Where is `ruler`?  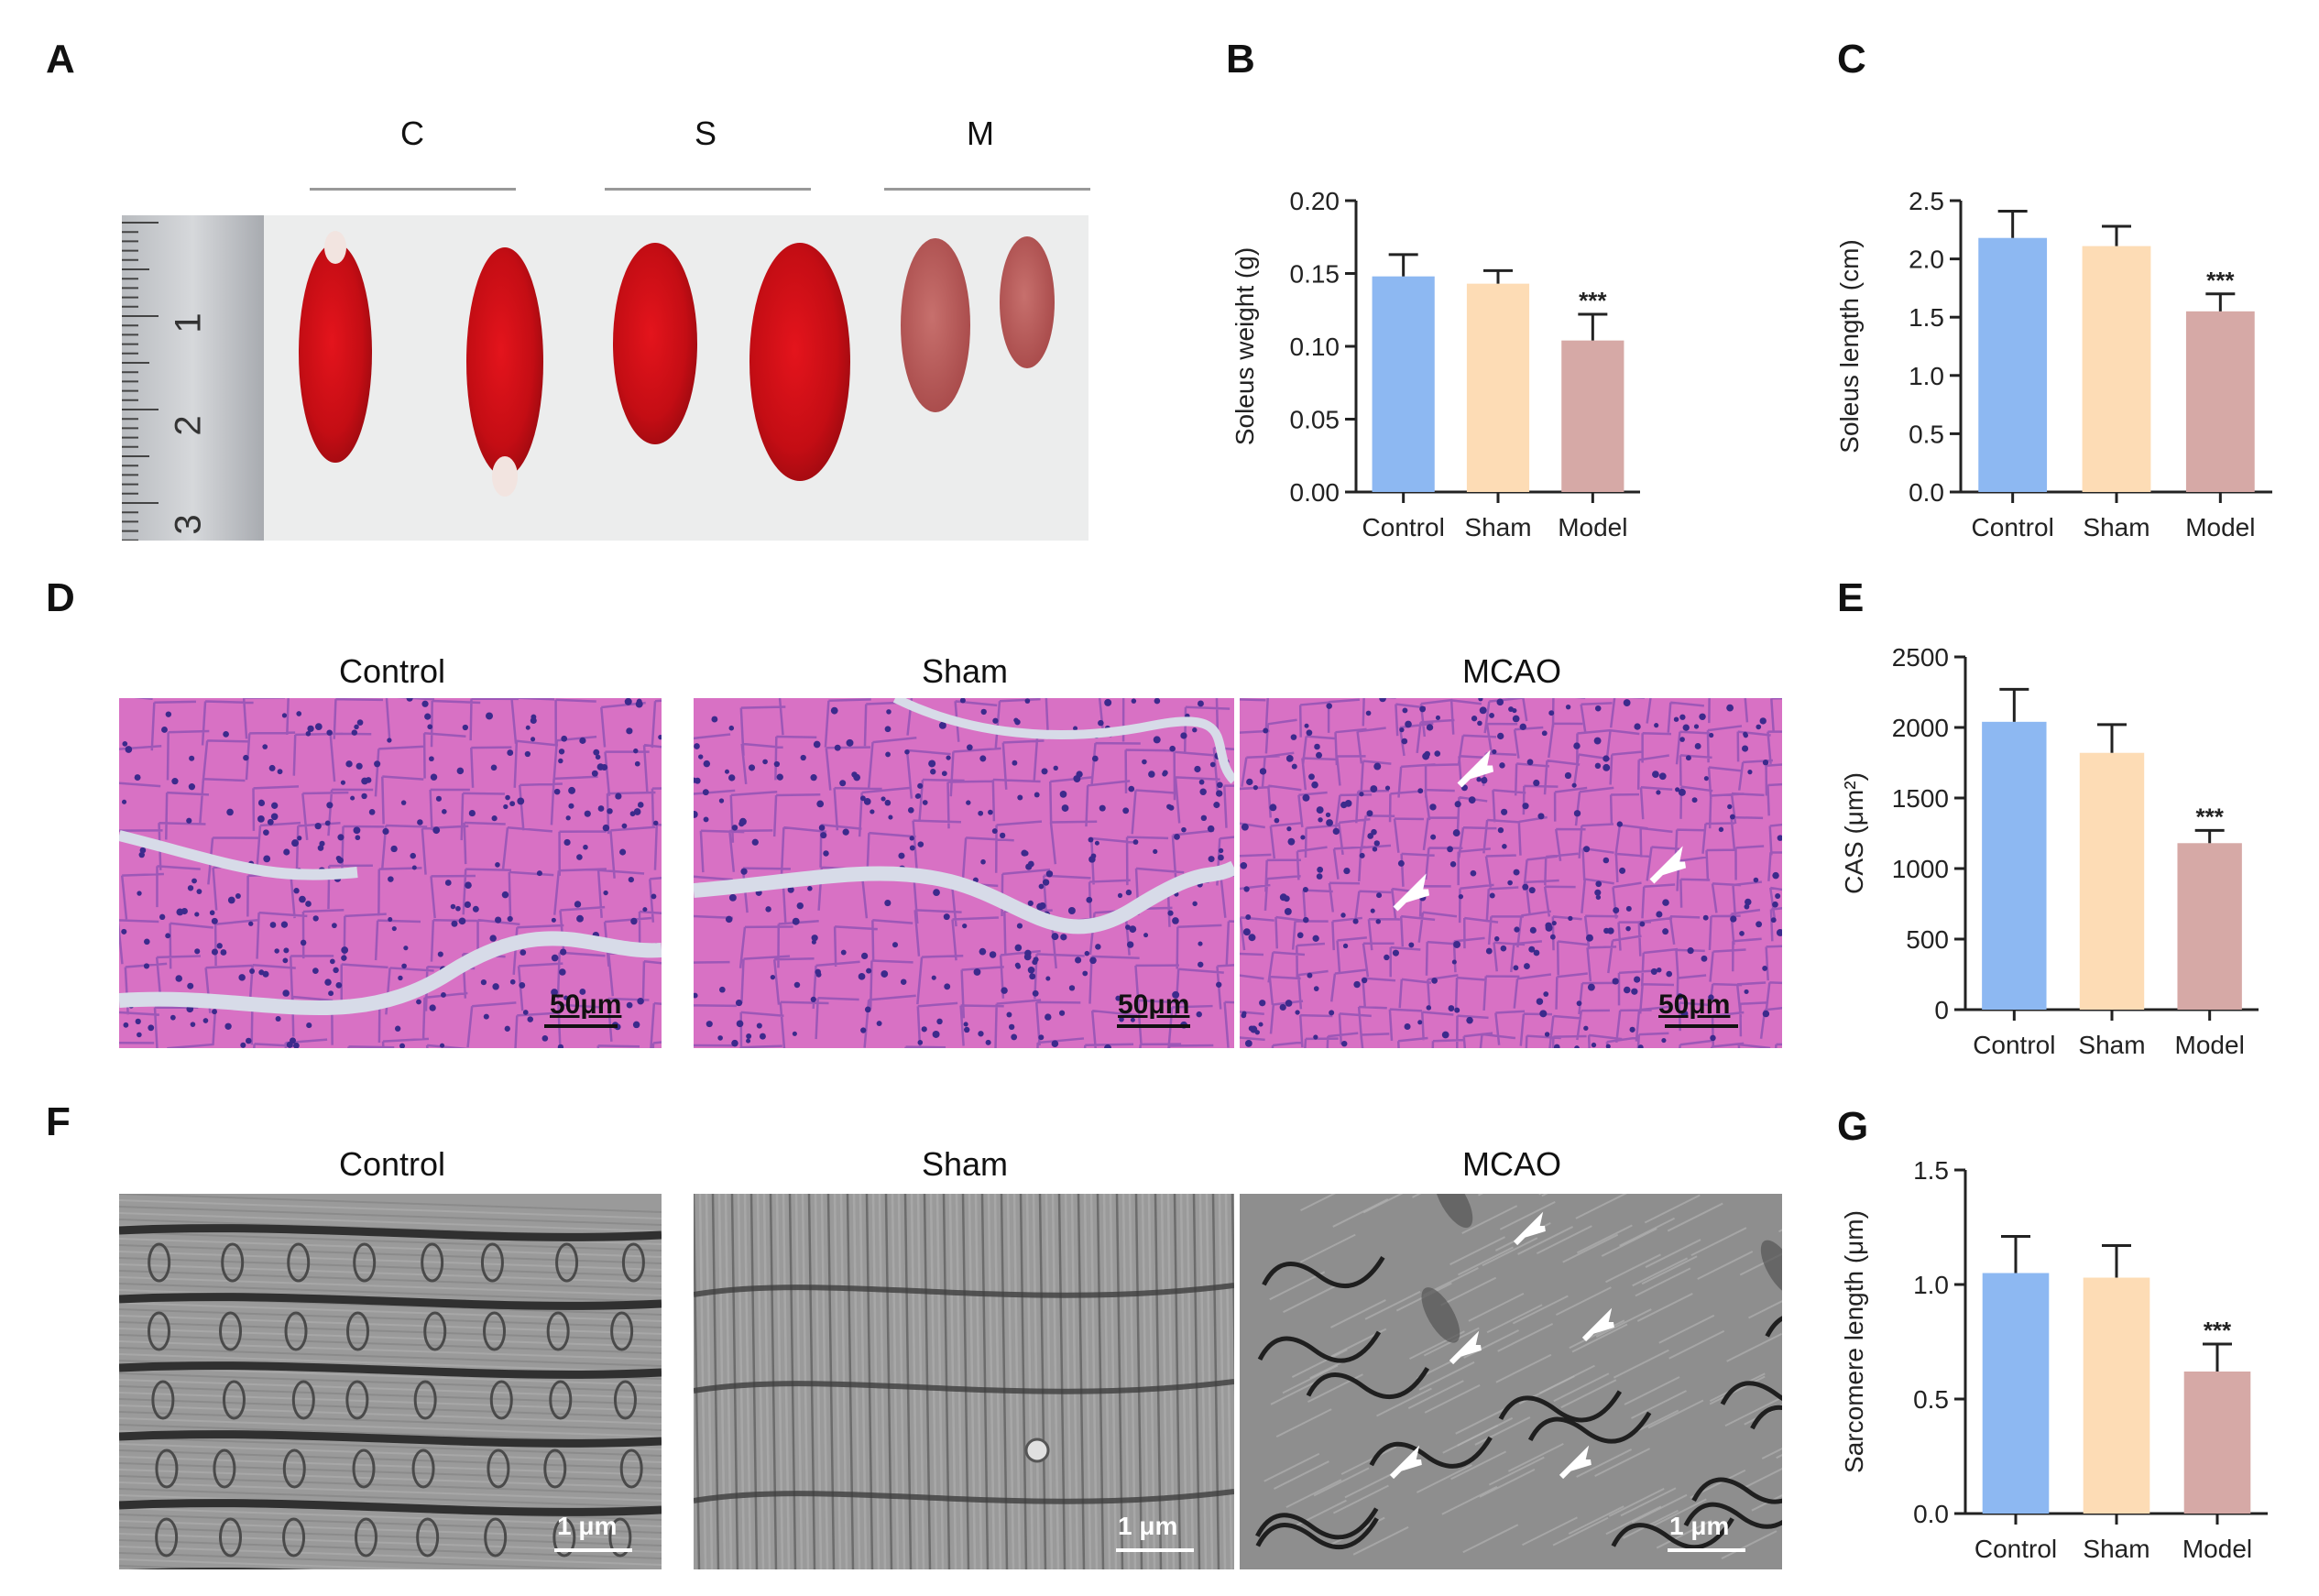 ruler is located at coordinates (193, 378).